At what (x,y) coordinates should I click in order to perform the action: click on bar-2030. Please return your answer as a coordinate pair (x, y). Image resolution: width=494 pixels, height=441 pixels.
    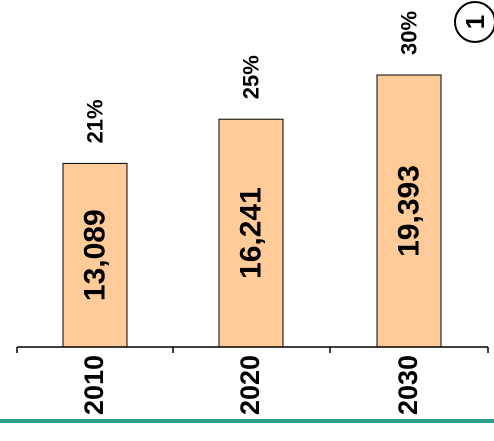
    Looking at the image, I should click on (409, 211).